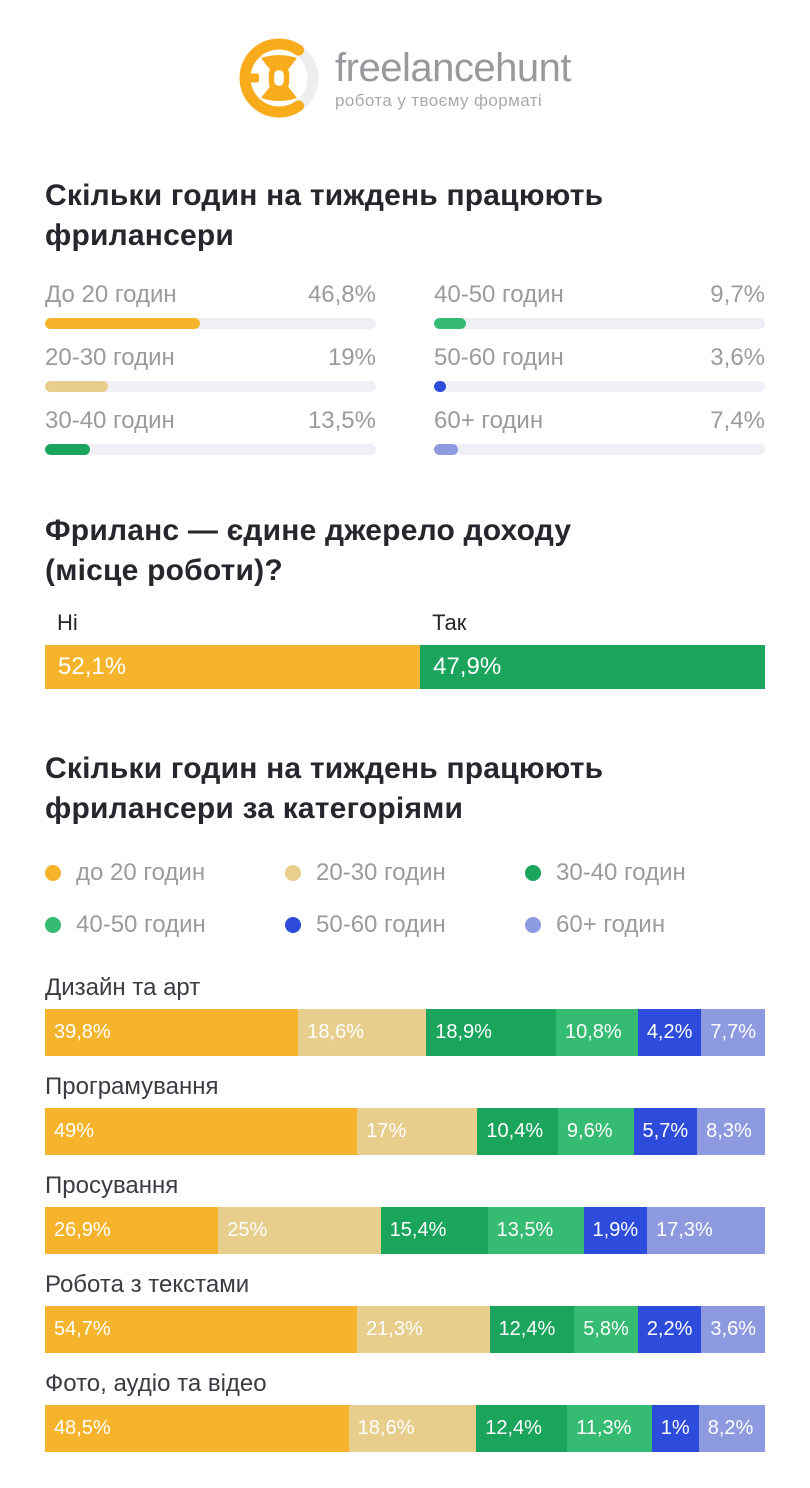 The width and height of the screenshot is (810, 1488). I want to click on section-hours-title-line2: фрилансери, so click(140, 235).